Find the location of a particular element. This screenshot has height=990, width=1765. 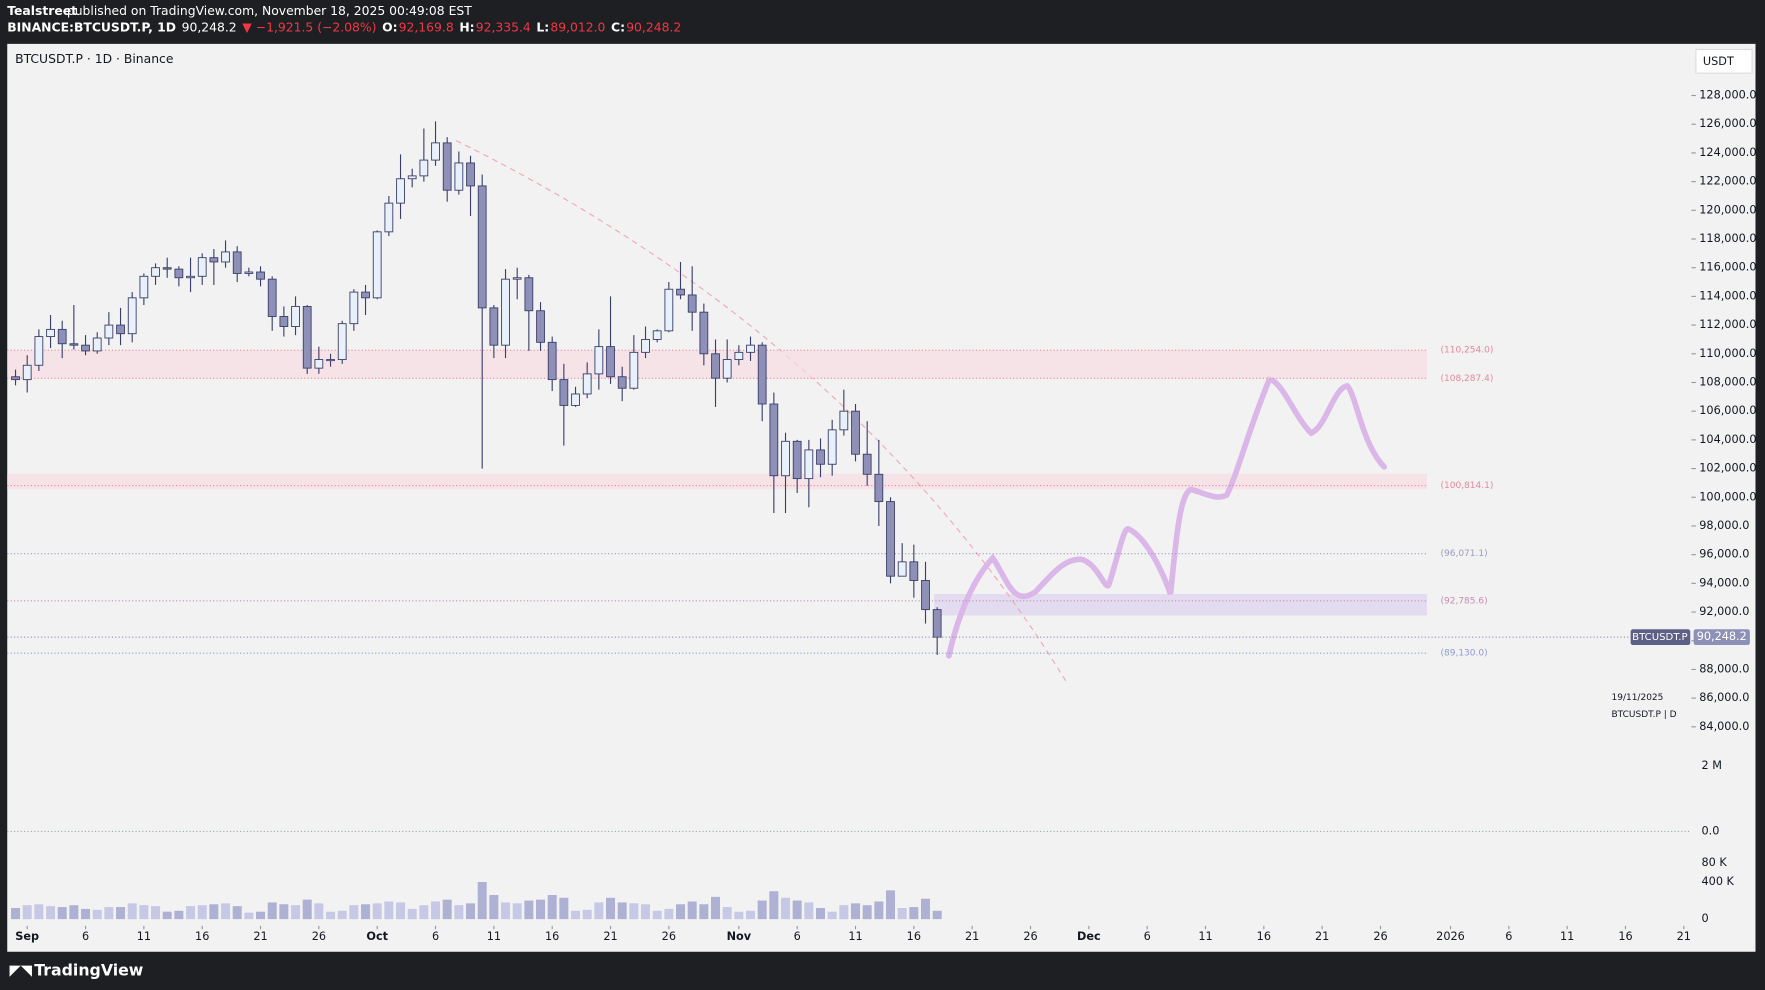

y-tick-label: 126,000.0 is located at coordinates (1727, 123).